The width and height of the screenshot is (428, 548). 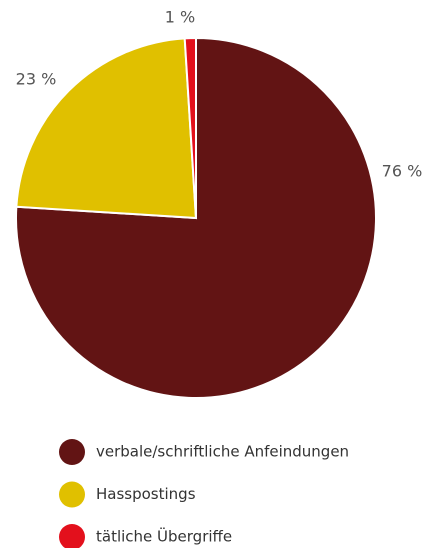 What do you see at coordinates (402, 171) in the screenshot?
I see `value-label: 76 %` at bounding box center [402, 171].